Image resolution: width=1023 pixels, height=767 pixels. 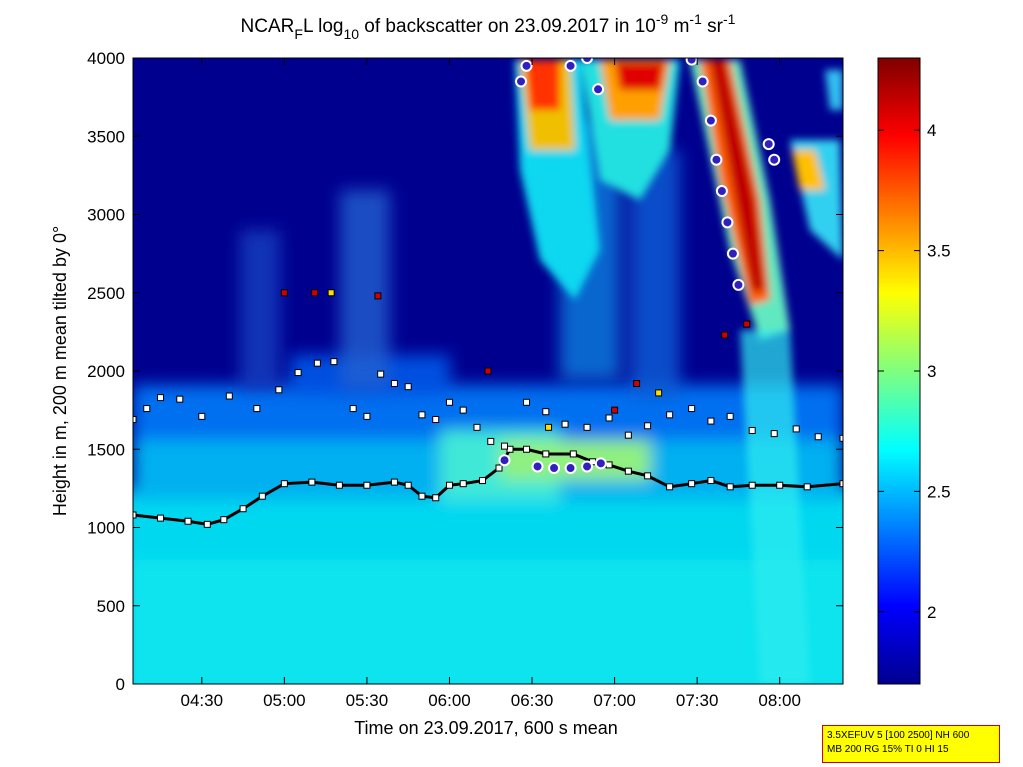 I want to click on y-tick-label: 0, so click(x=120, y=684).